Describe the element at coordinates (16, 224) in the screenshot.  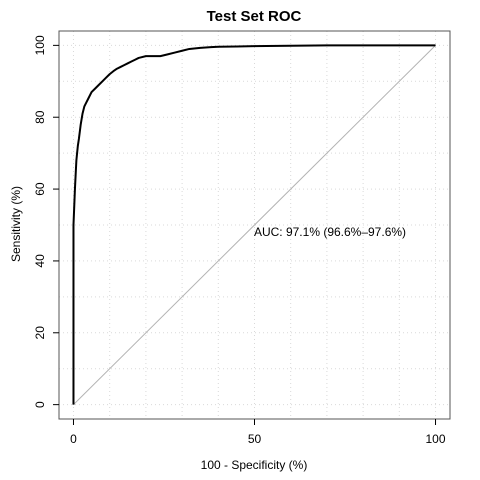
I see `y-axis-label: Sensitivity (%)` at that location.